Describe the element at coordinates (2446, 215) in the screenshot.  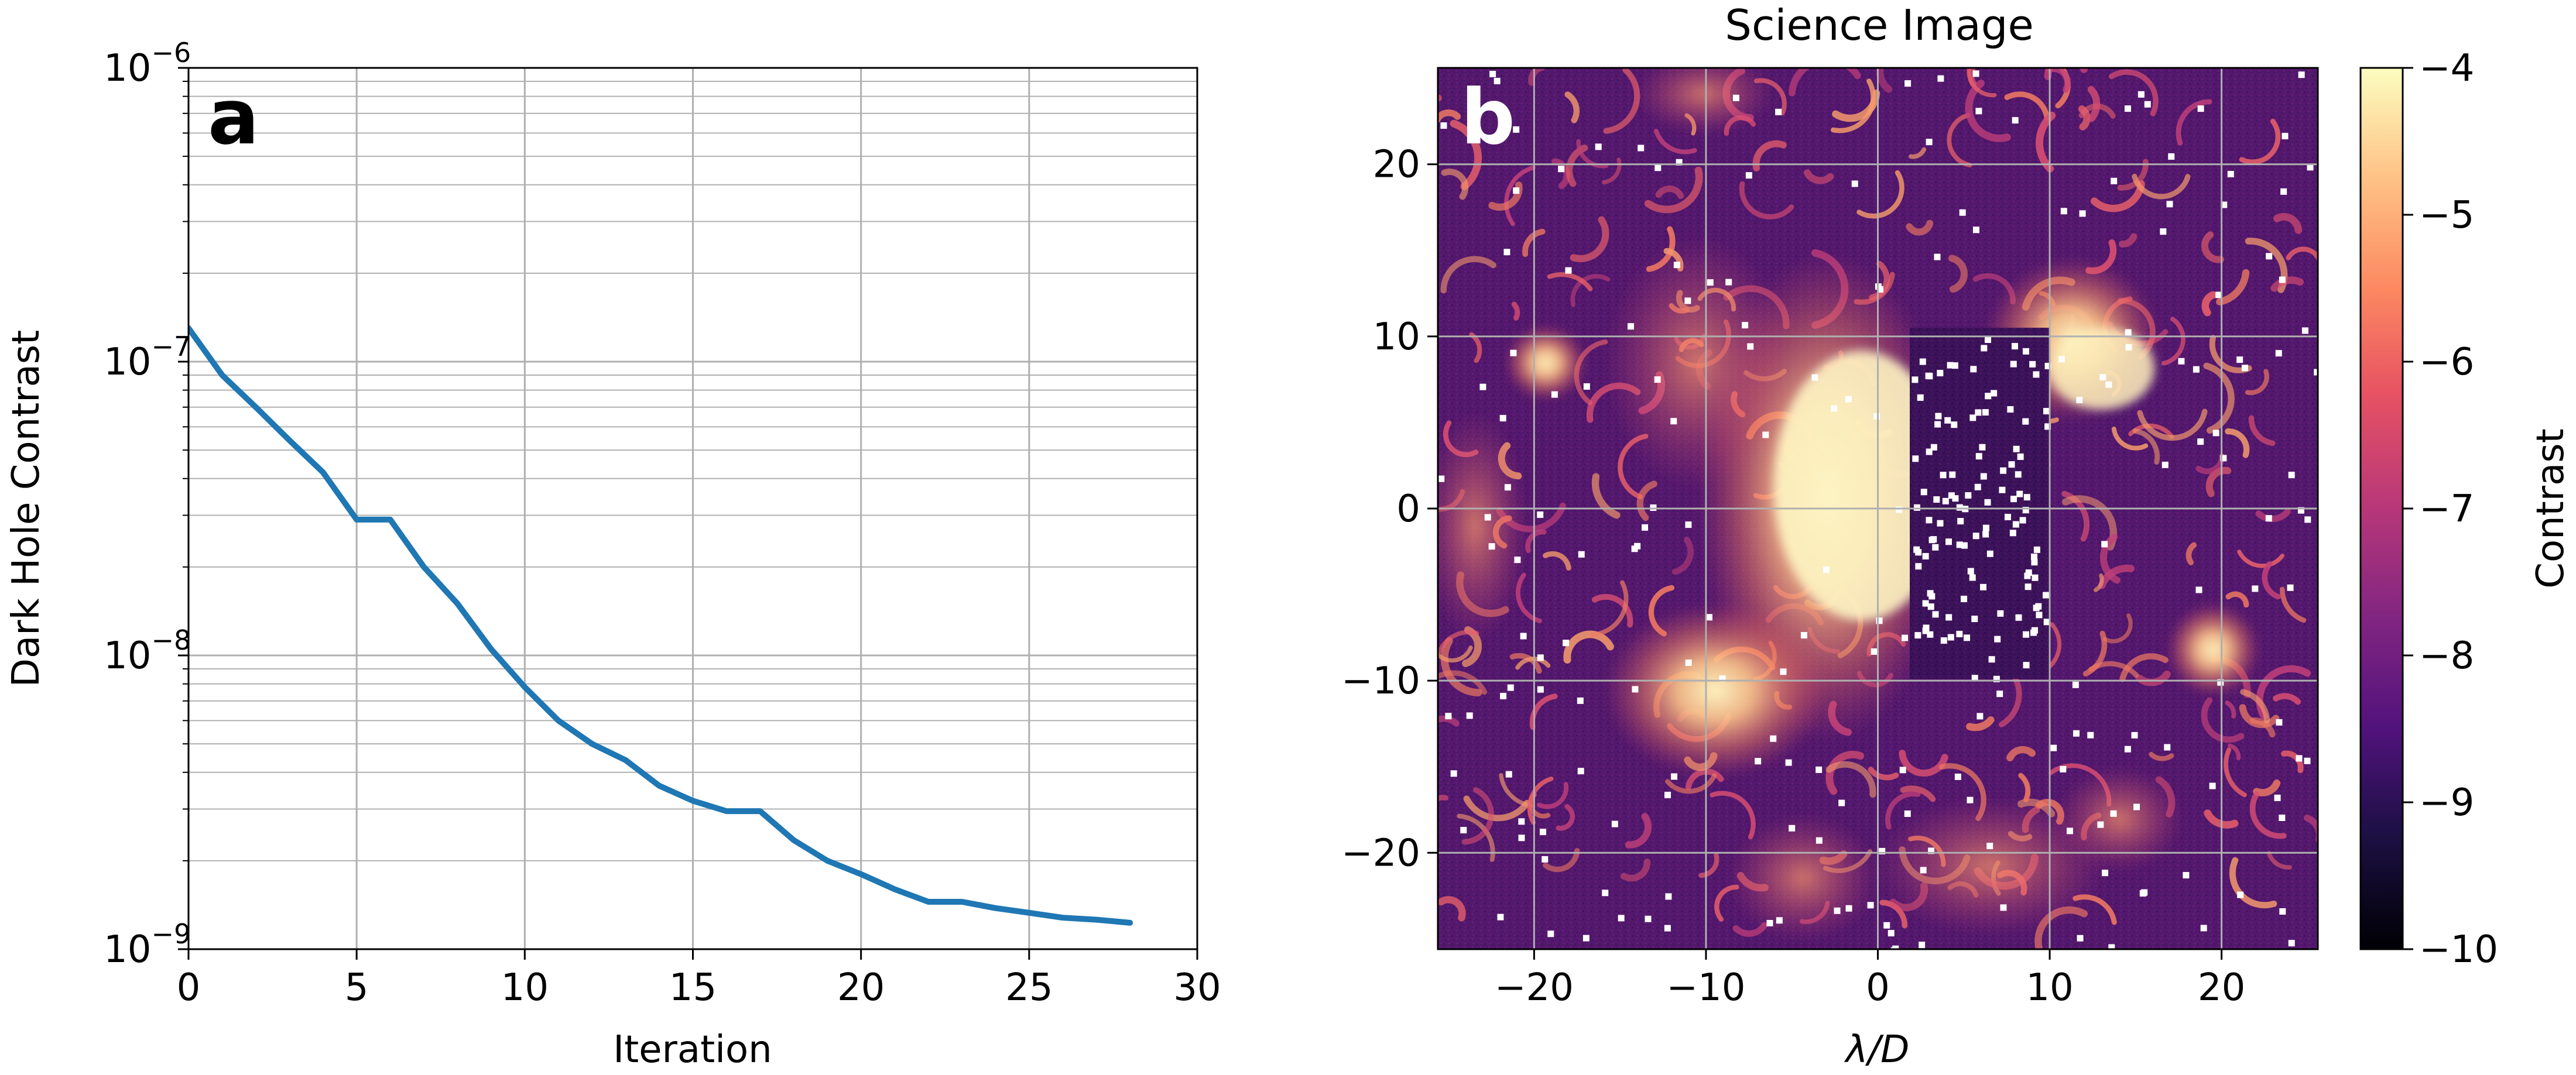
I see `colorbar-tick-label: −5` at that location.